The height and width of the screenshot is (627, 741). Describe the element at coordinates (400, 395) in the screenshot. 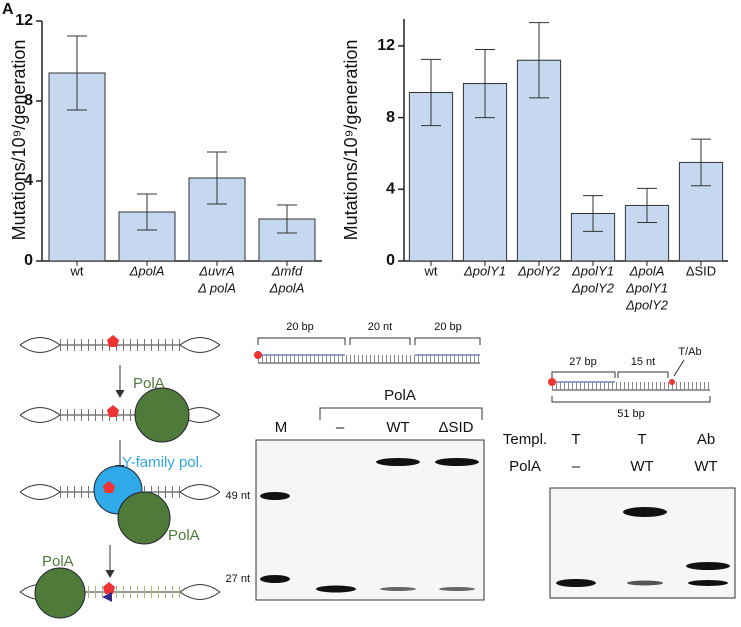

I see `gel-header: PolA` at that location.